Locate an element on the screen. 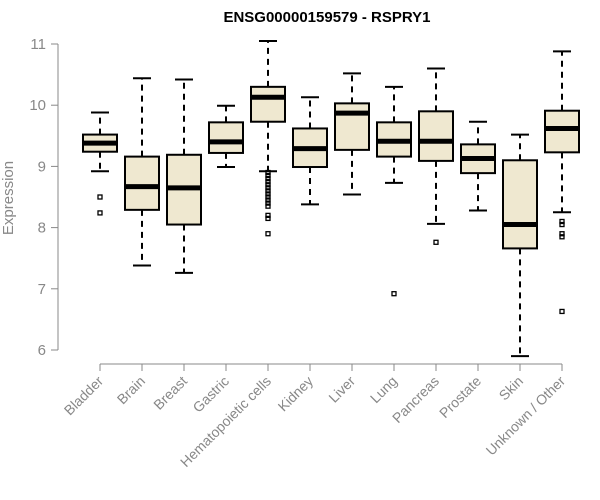  y-tick-label: 11 is located at coordinates (38, 44).